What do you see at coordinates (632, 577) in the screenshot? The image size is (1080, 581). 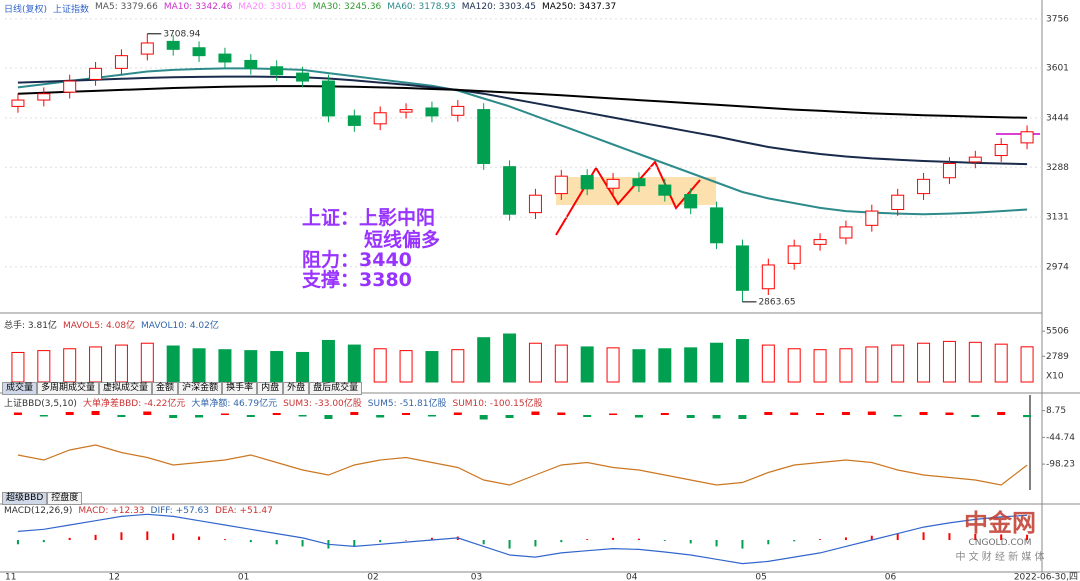 I see `x-tick-label: 04` at bounding box center [632, 577].